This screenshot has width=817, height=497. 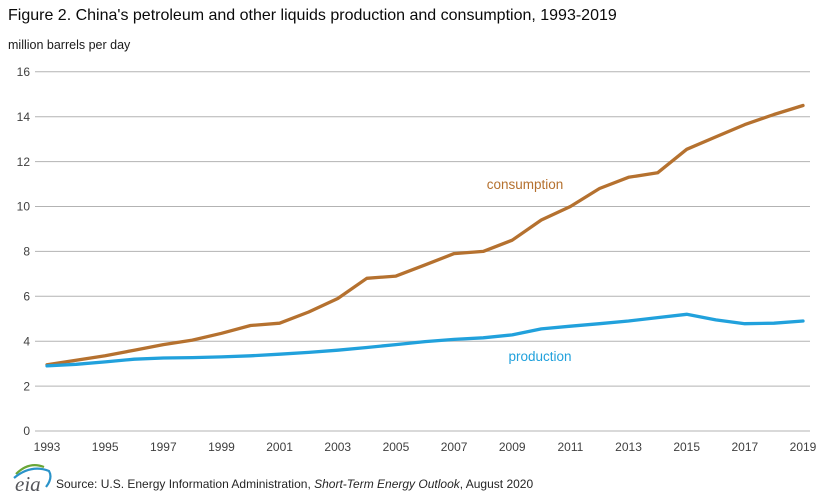 I want to click on x-tick-label-2011: 2011, so click(x=570, y=447).